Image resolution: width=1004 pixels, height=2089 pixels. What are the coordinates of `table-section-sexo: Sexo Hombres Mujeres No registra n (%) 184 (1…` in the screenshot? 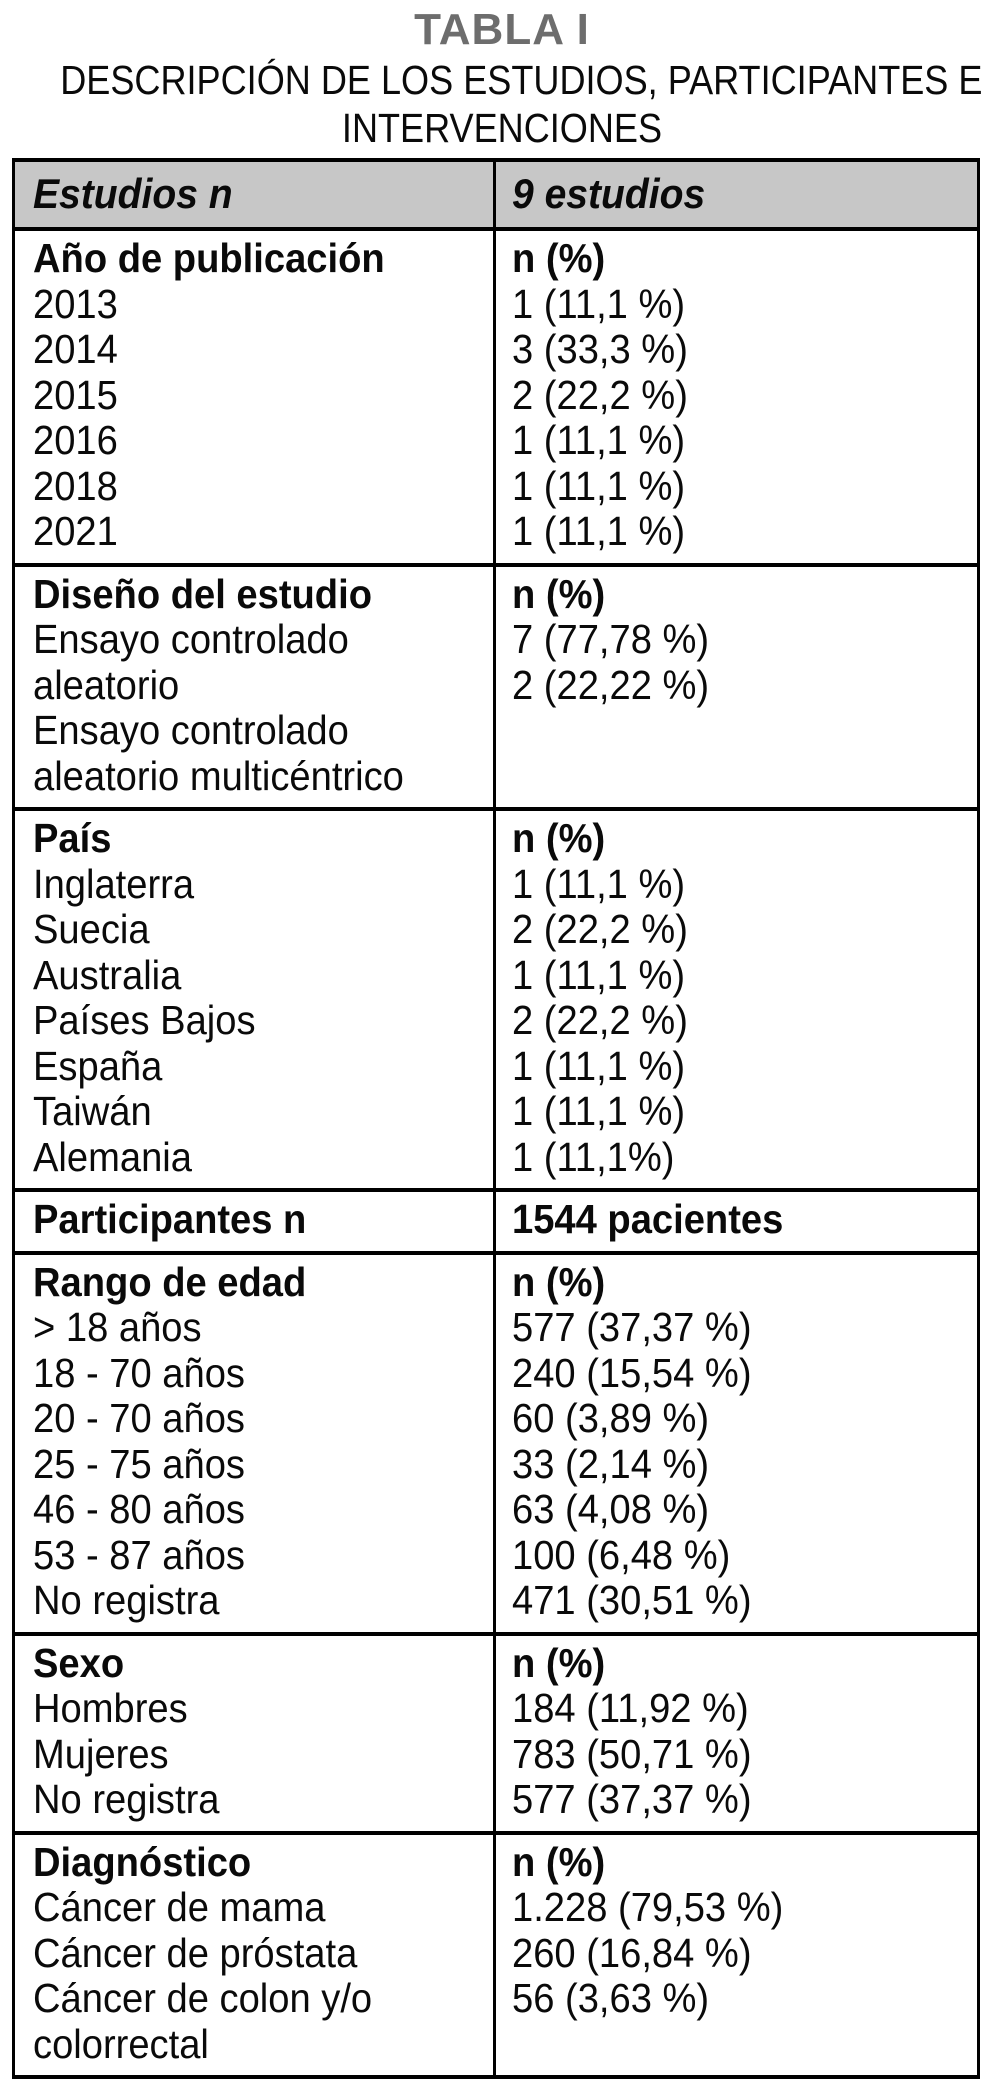 It's located at (496, 1731).